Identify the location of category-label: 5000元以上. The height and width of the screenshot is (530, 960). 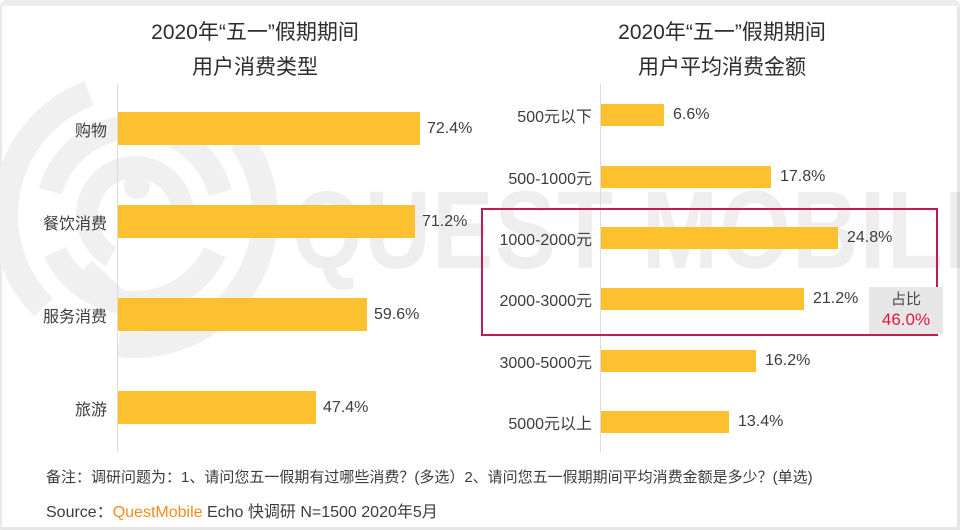
(550, 424).